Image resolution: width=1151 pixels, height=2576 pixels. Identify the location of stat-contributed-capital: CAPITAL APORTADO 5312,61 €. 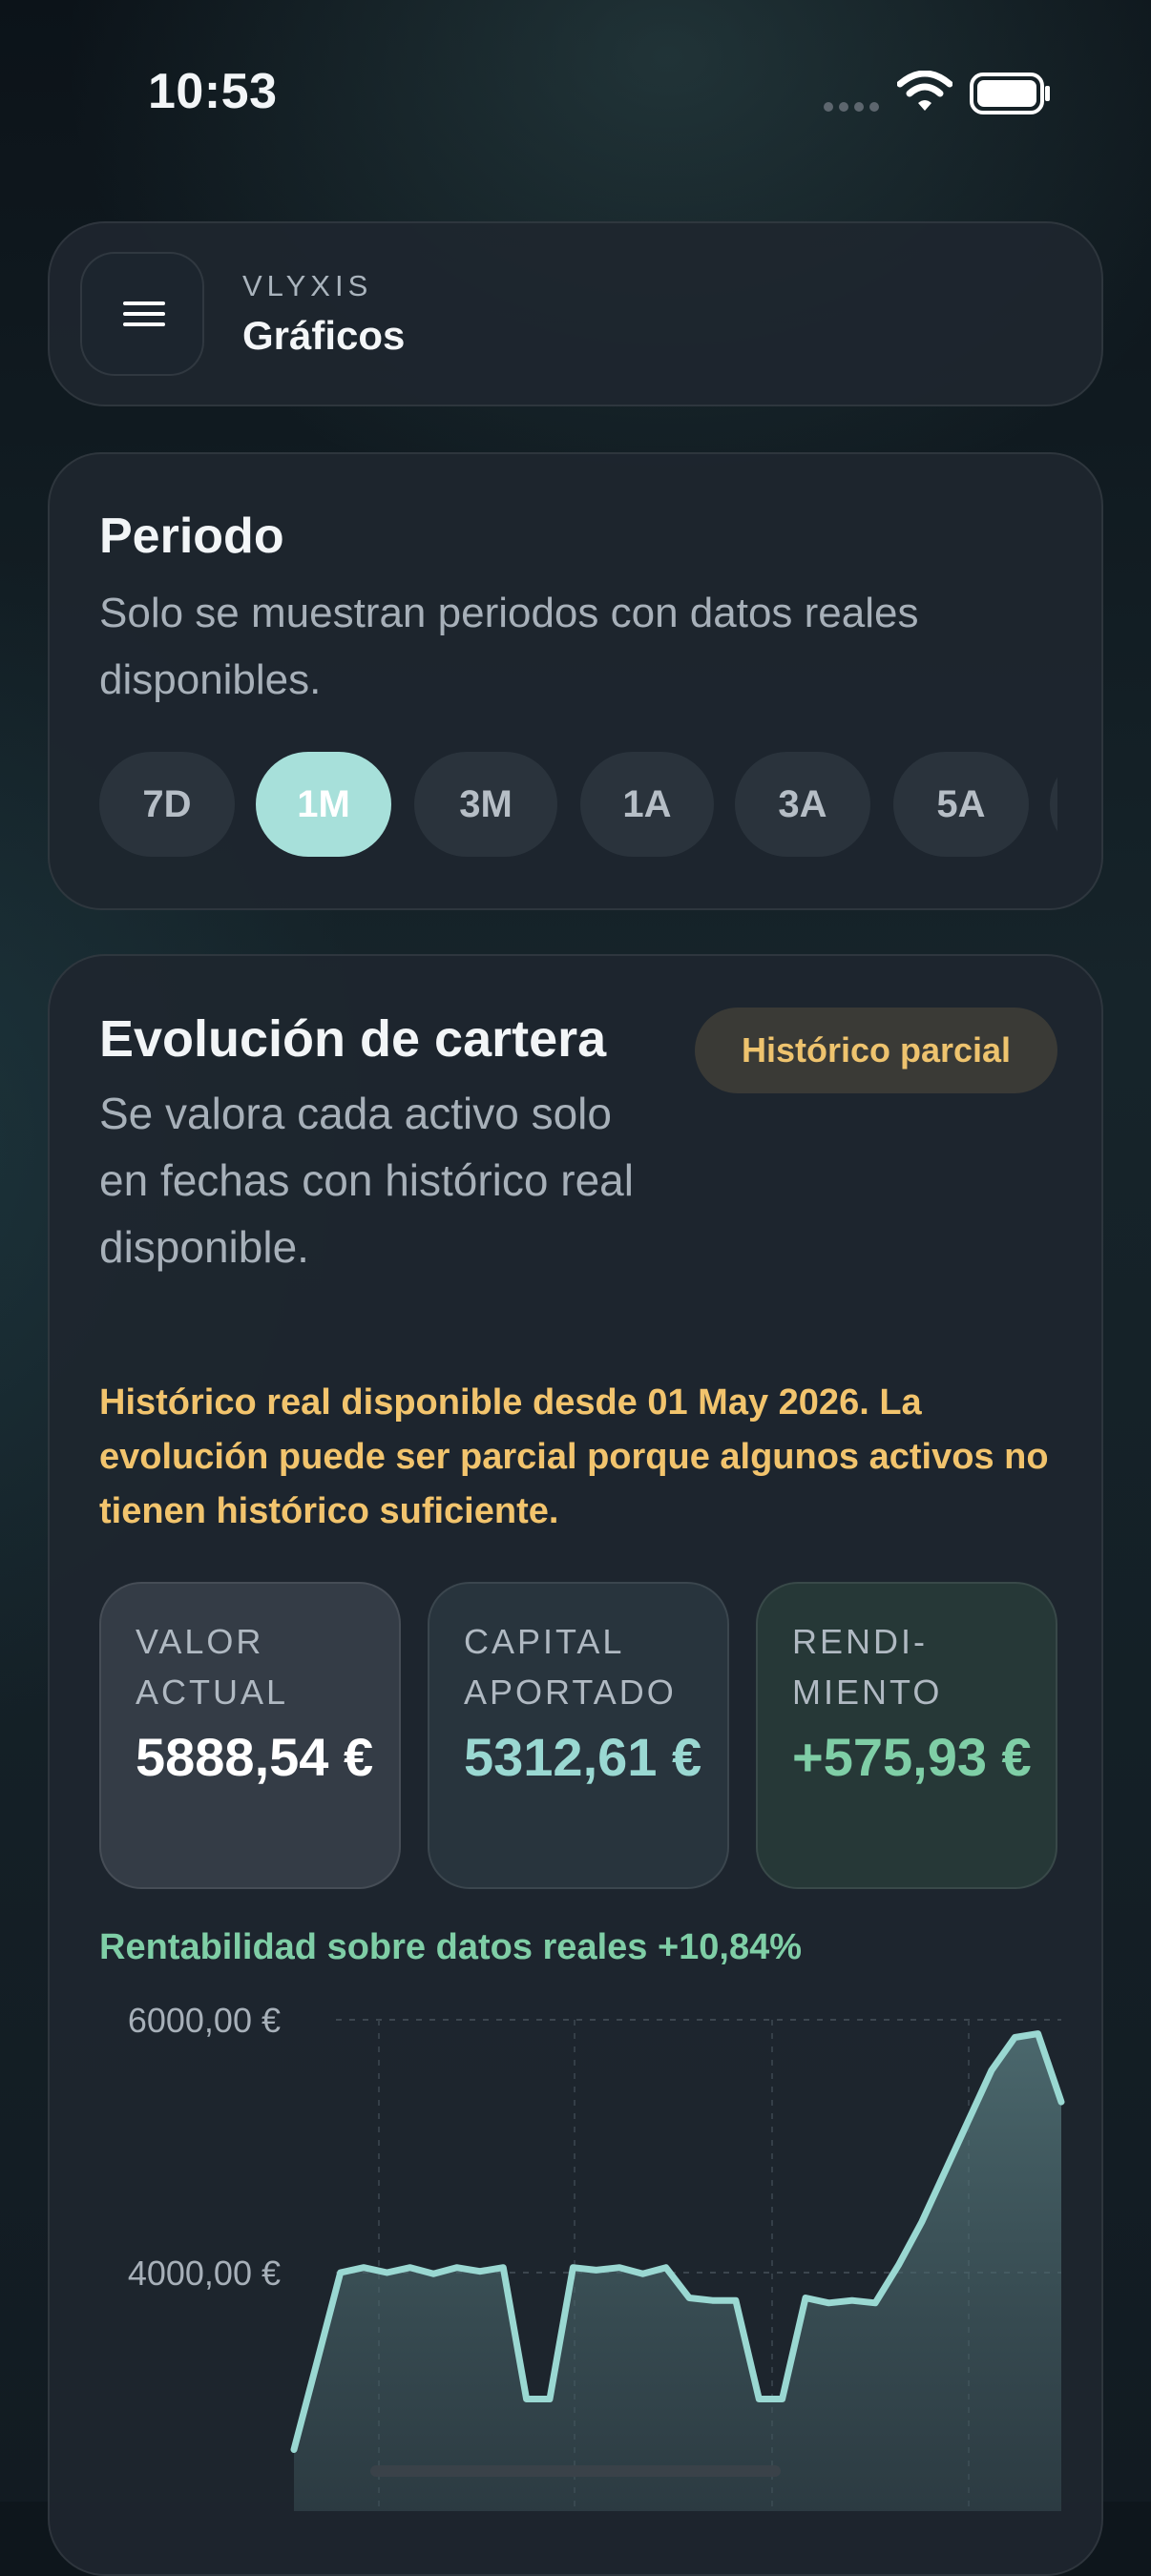
(578, 1735).